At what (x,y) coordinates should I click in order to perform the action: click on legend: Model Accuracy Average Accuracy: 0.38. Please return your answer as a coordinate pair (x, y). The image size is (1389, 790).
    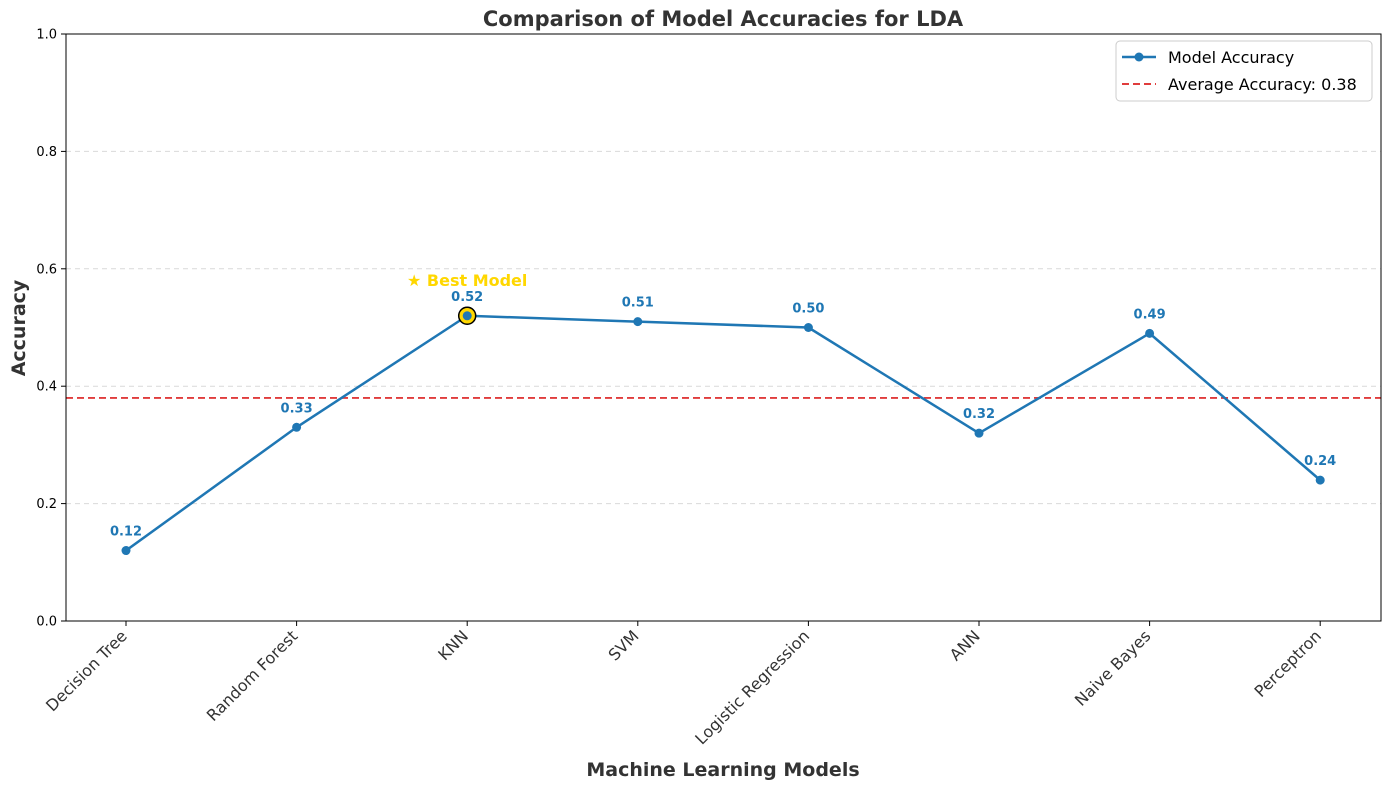
    Looking at the image, I should click on (1244, 71).